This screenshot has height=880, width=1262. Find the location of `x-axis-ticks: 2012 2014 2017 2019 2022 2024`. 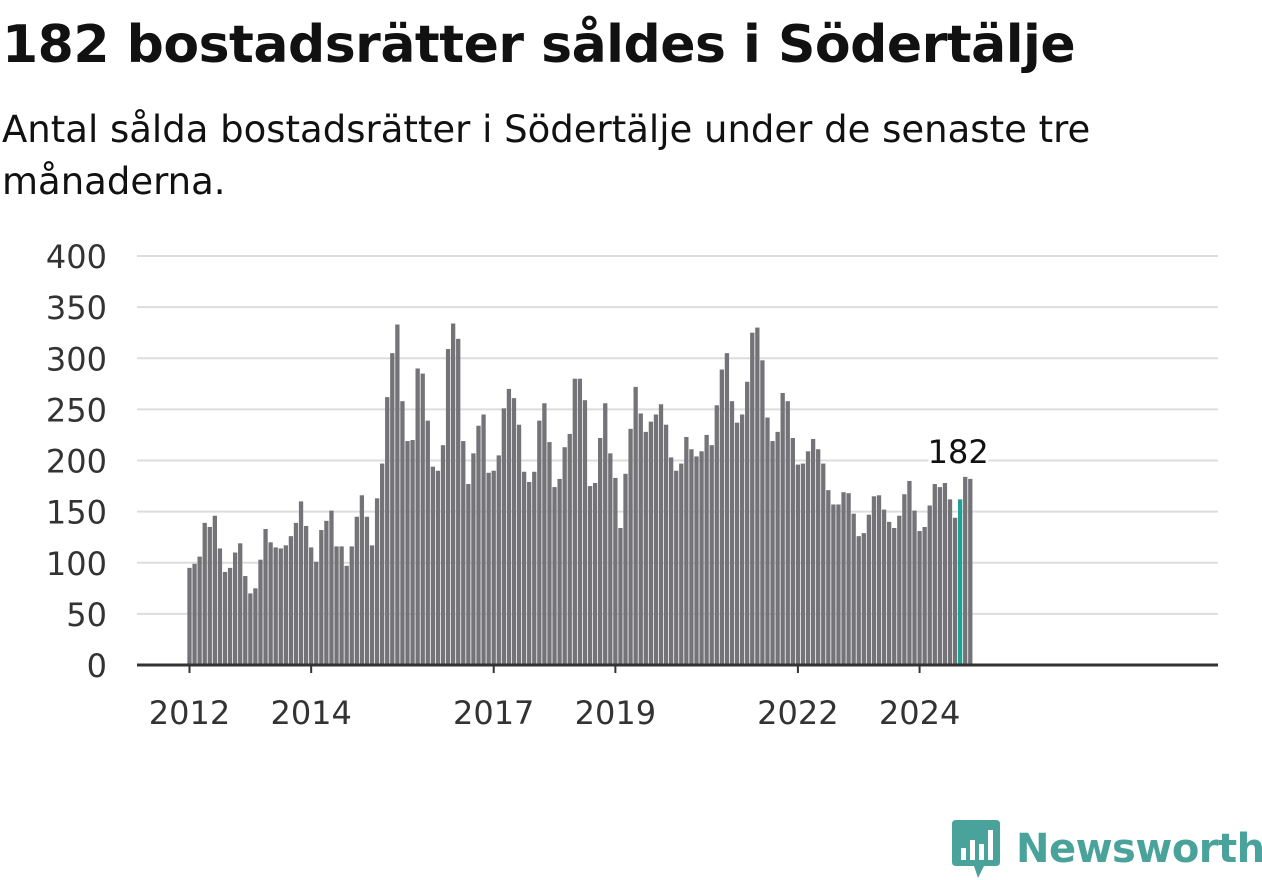

x-axis-ticks: 2012 2014 2017 2019 2022 2024 is located at coordinates (554, 698).